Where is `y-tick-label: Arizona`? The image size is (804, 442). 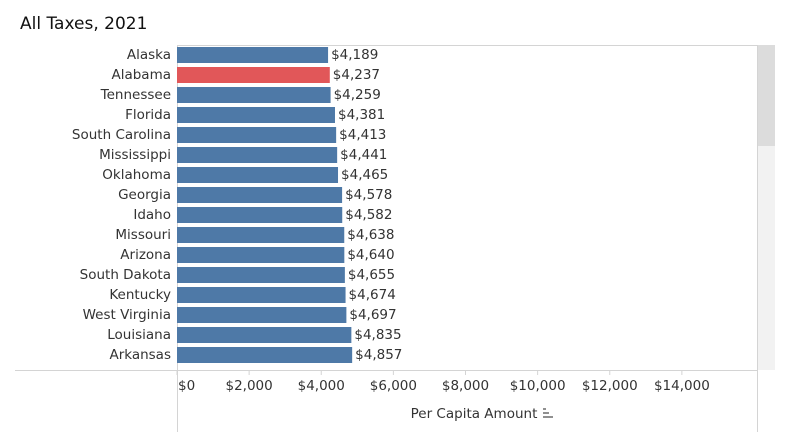
y-tick-label: Arizona is located at coordinates (145, 255).